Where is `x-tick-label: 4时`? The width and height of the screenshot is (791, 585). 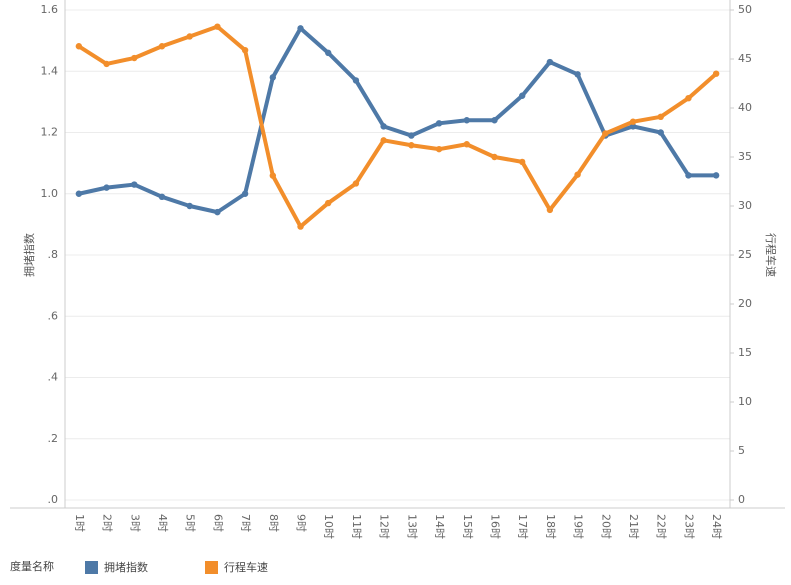
x-tick-label: 4时 is located at coordinates (162, 523).